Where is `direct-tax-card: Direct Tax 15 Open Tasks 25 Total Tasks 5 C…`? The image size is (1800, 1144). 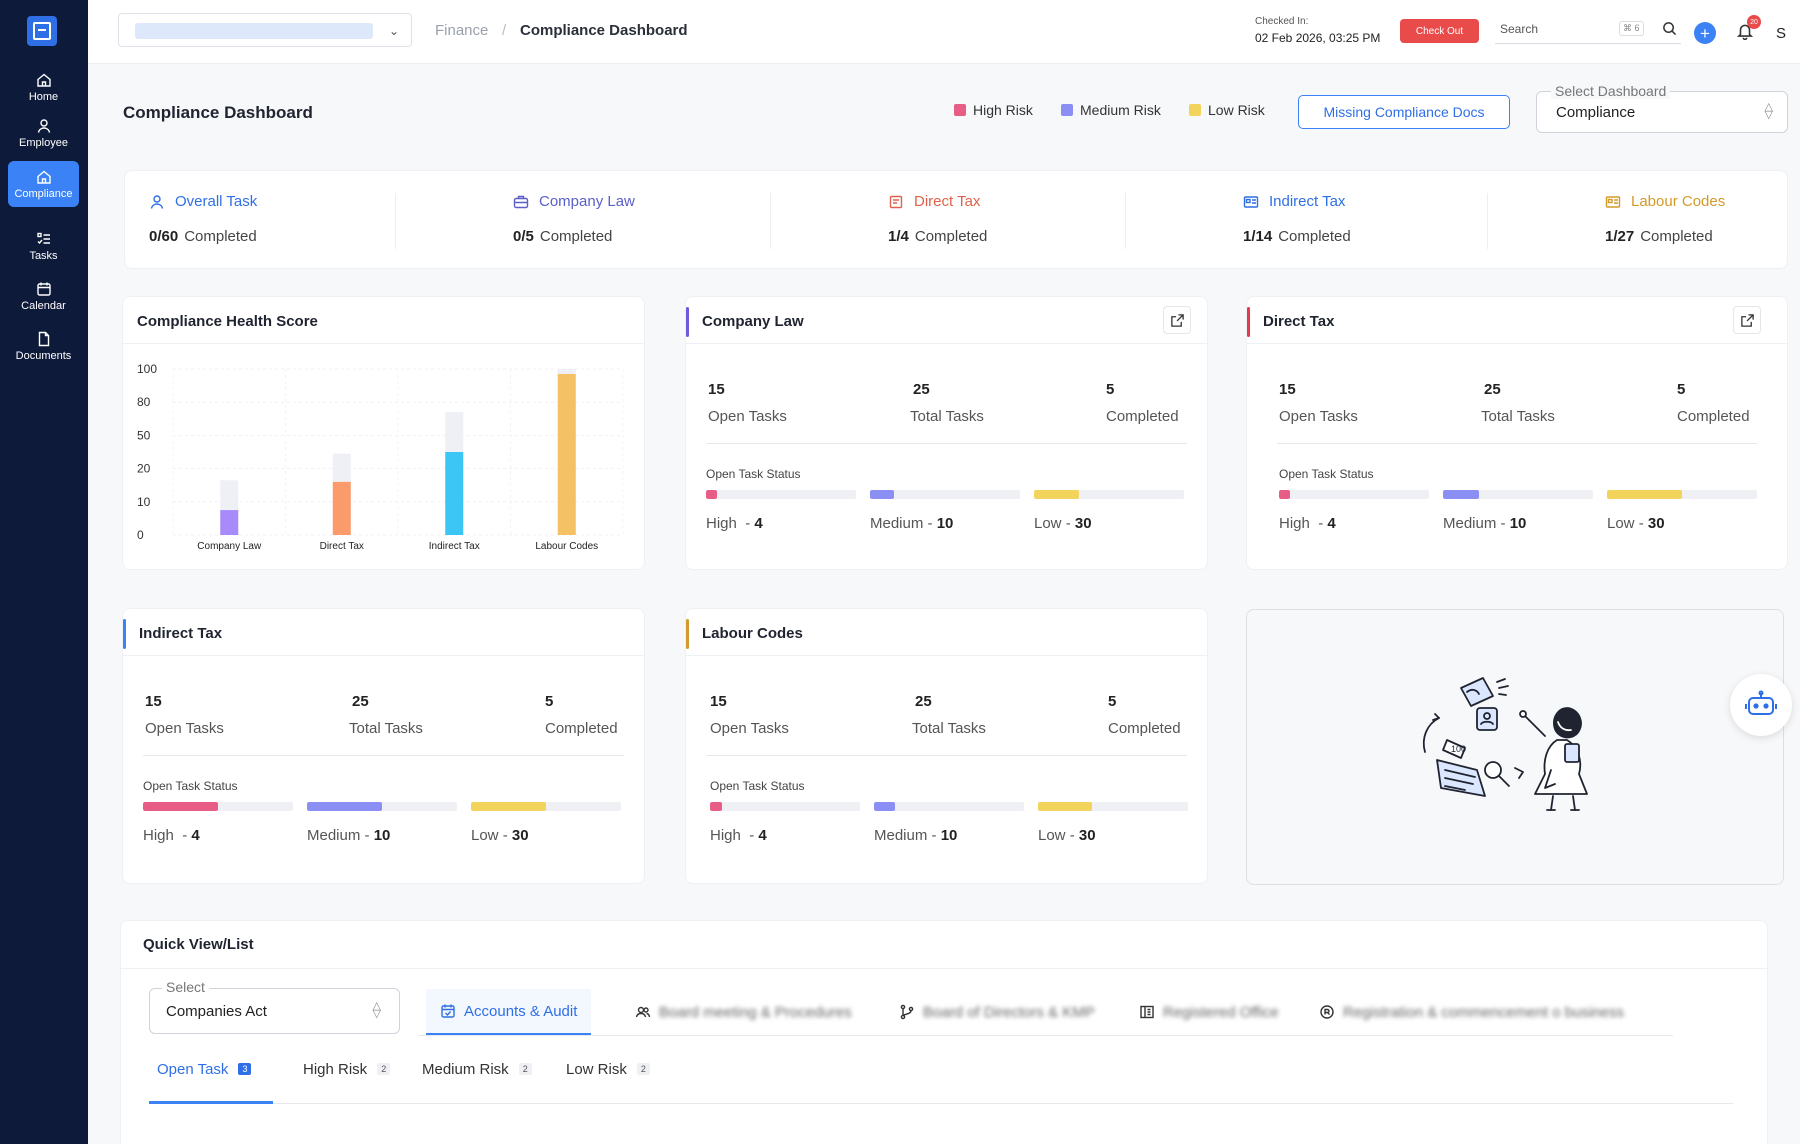 direct-tax-card: Direct Tax 15 Open Tasks 25 Total Tasks 5 C… is located at coordinates (1517, 433).